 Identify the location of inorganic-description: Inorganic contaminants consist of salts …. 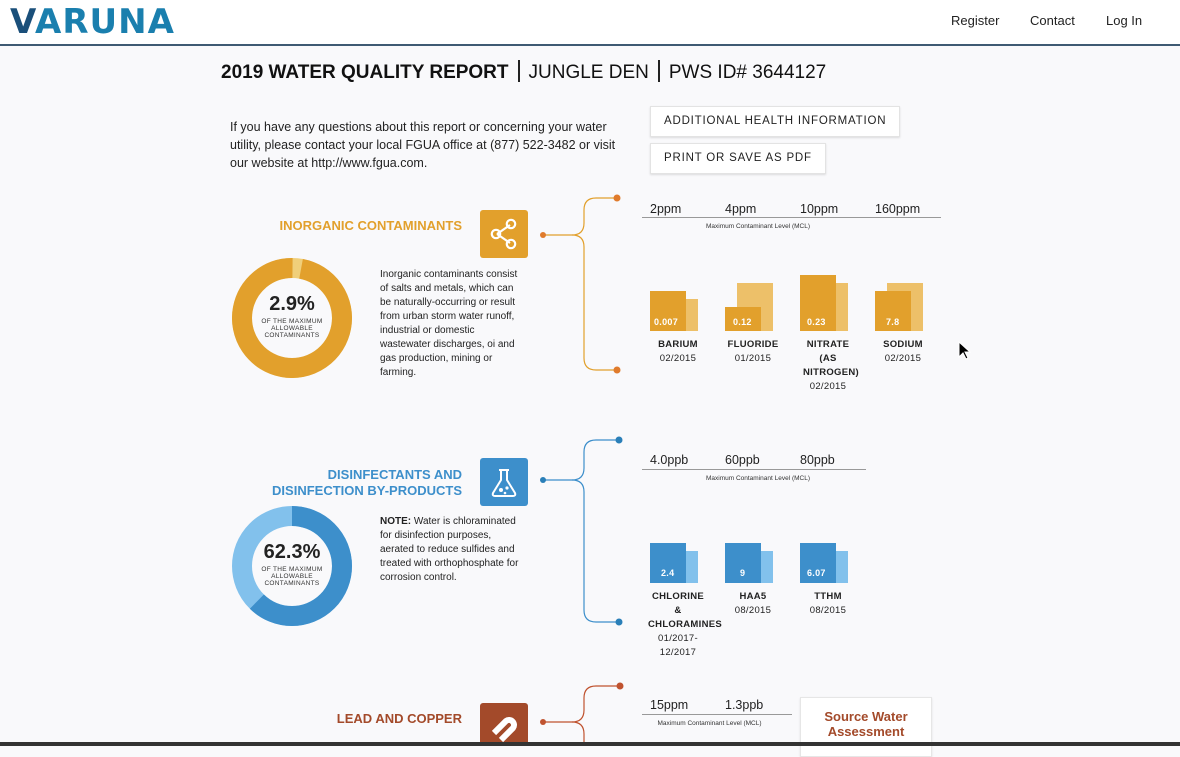
(449, 323).